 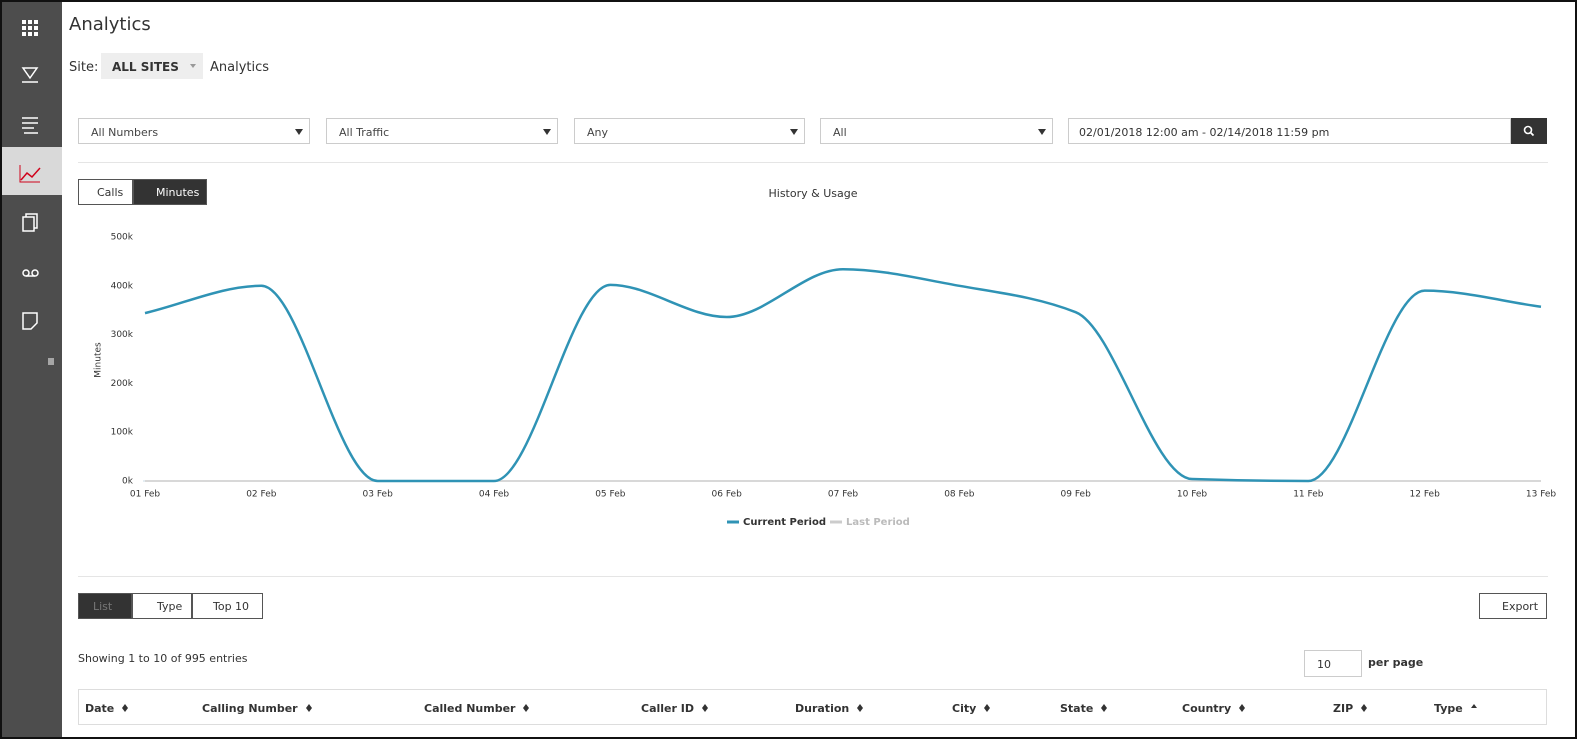 I want to click on list-toggle: List, so click(x=105, y=606).